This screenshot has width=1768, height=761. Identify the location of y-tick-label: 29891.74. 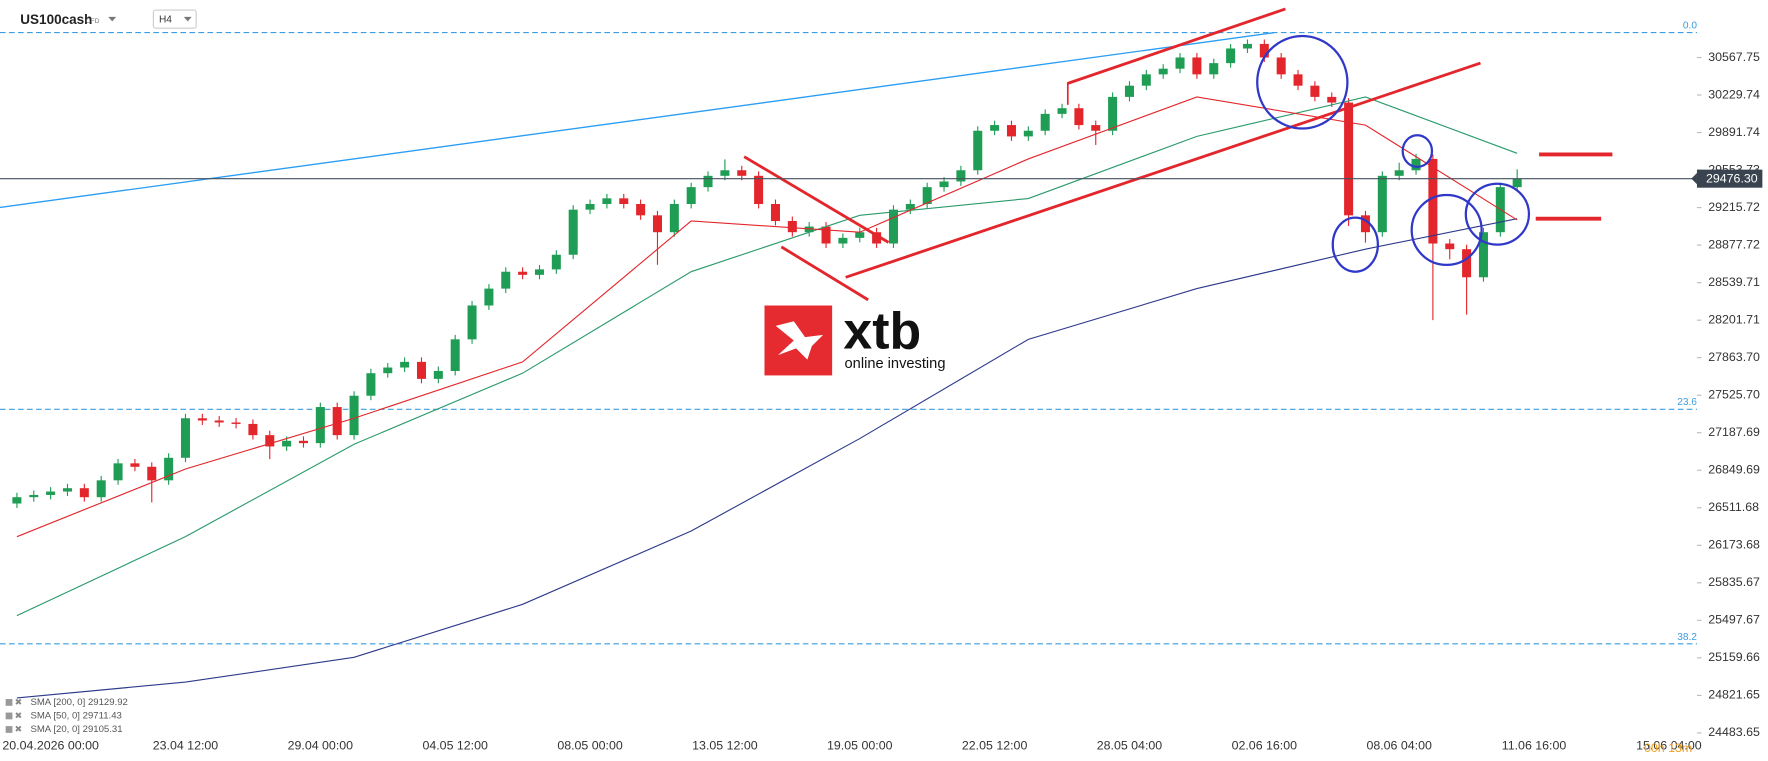
(1734, 132).